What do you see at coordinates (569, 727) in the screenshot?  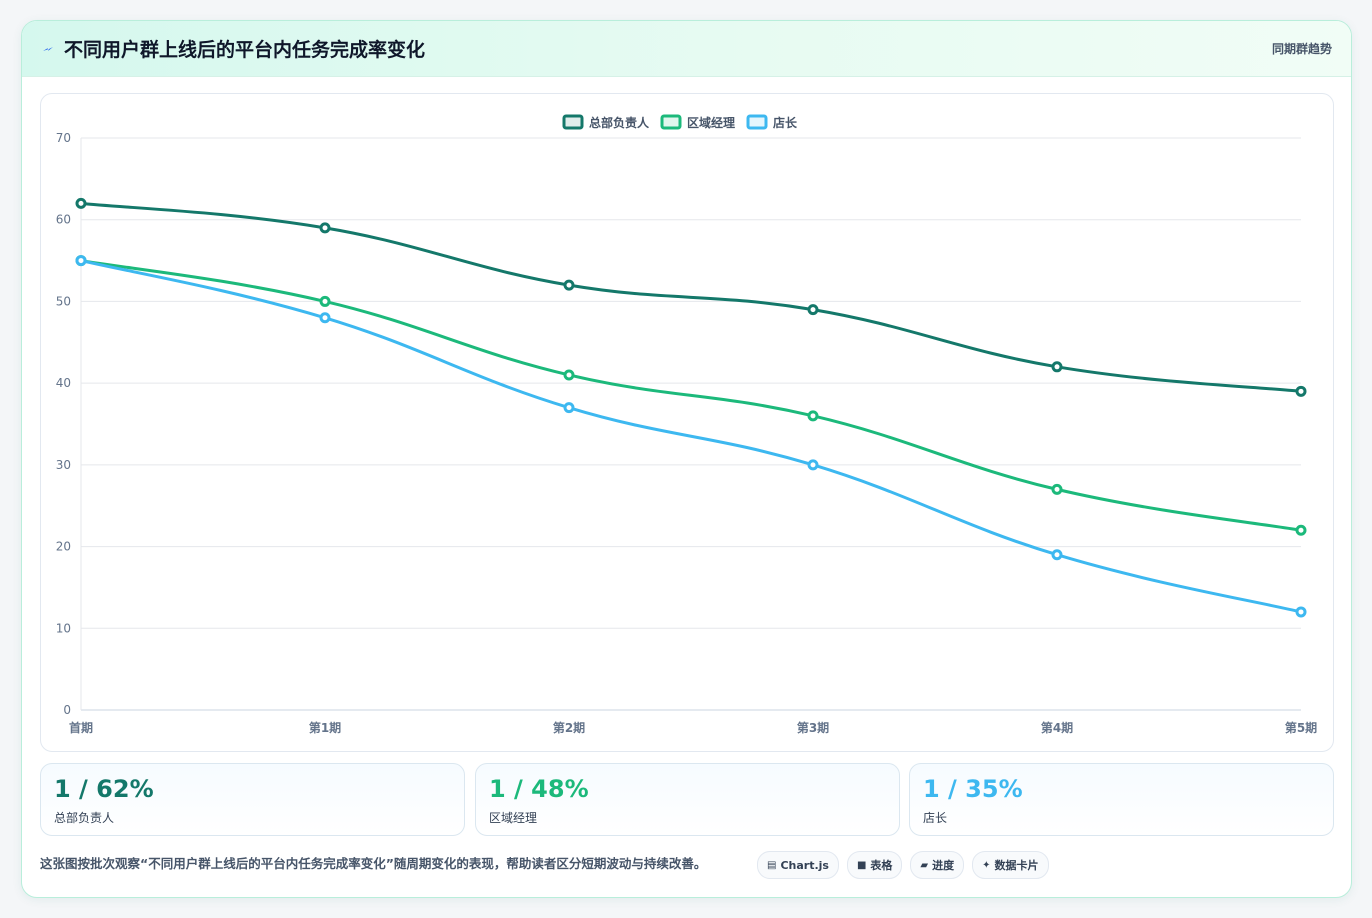 I see `x-tick-label: 第2期` at bounding box center [569, 727].